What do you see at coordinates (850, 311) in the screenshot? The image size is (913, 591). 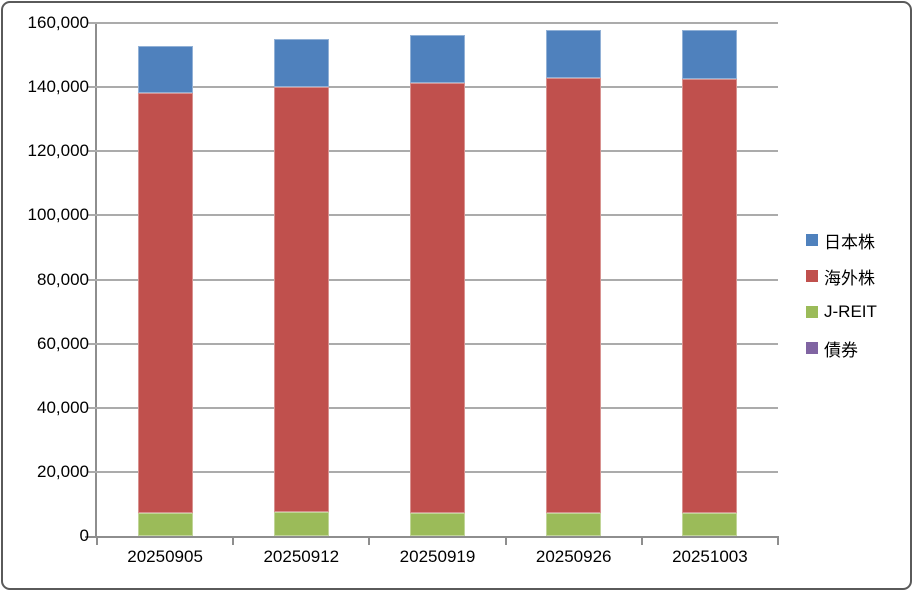 I see `legend-label: J-REIT` at bounding box center [850, 311].